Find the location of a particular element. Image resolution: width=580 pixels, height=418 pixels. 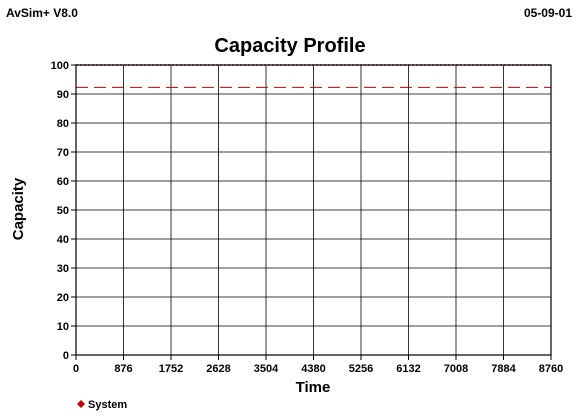

legend-label-system: System is located at coordinates (107, 405).